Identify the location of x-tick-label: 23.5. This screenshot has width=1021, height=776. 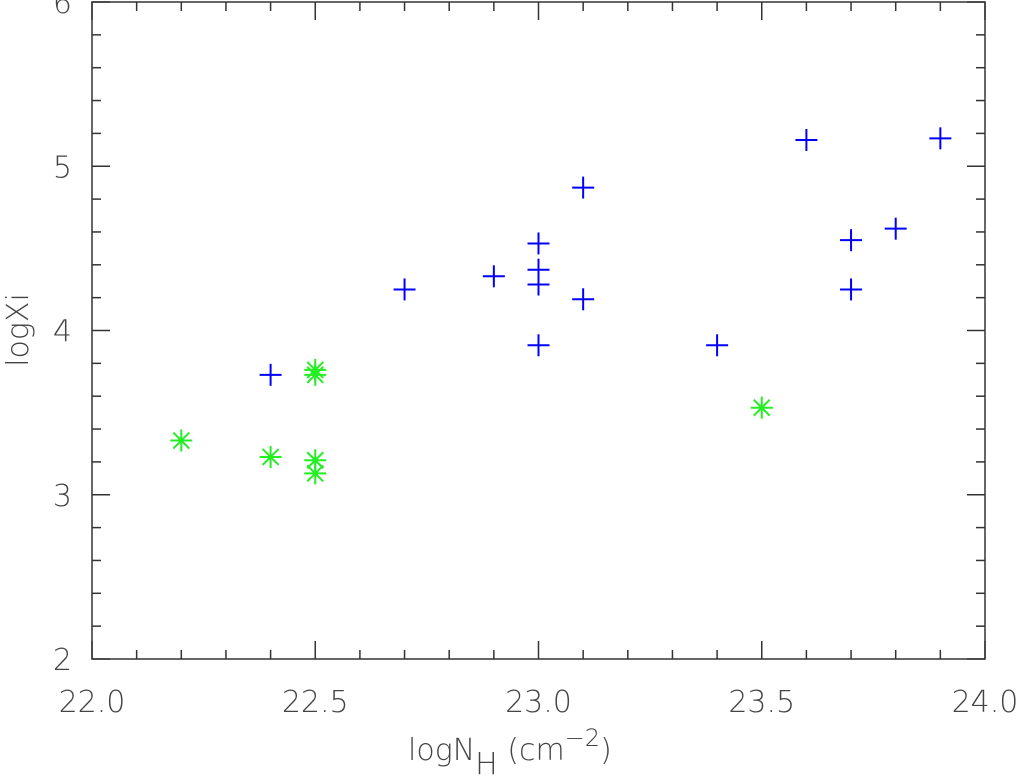
(761, 702).